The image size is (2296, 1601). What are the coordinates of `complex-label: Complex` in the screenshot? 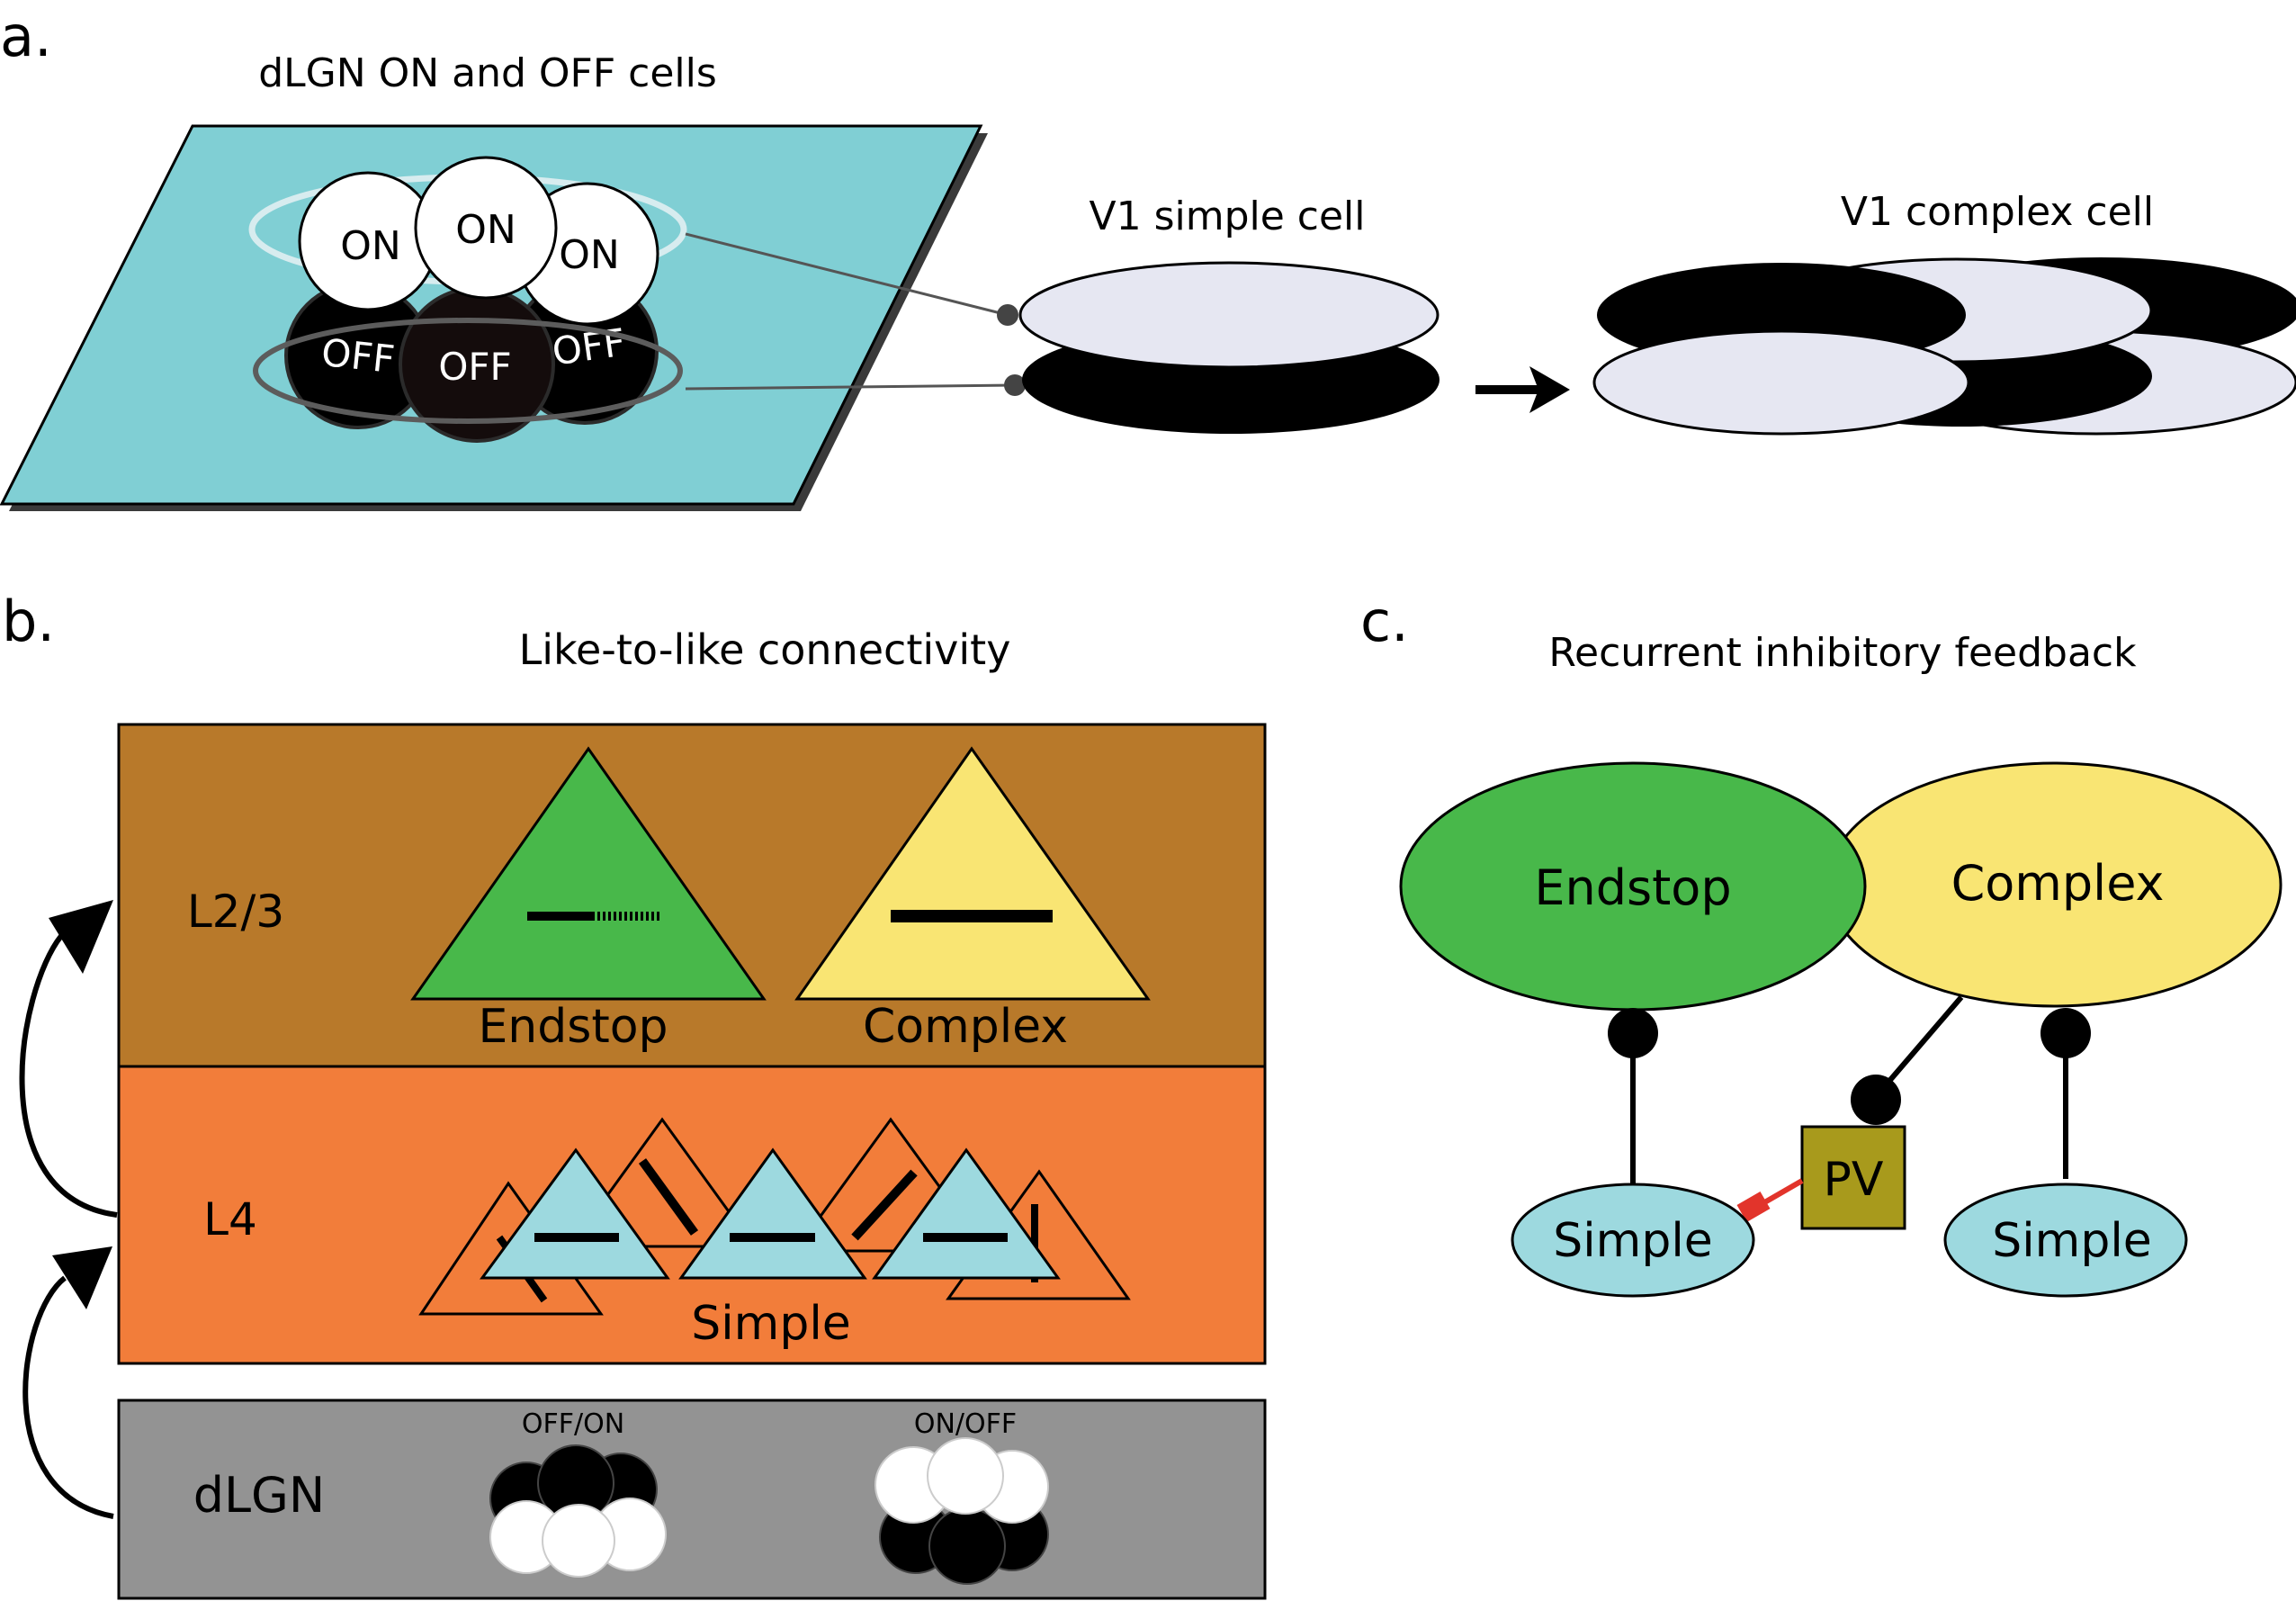 It's located at (966, 1027).